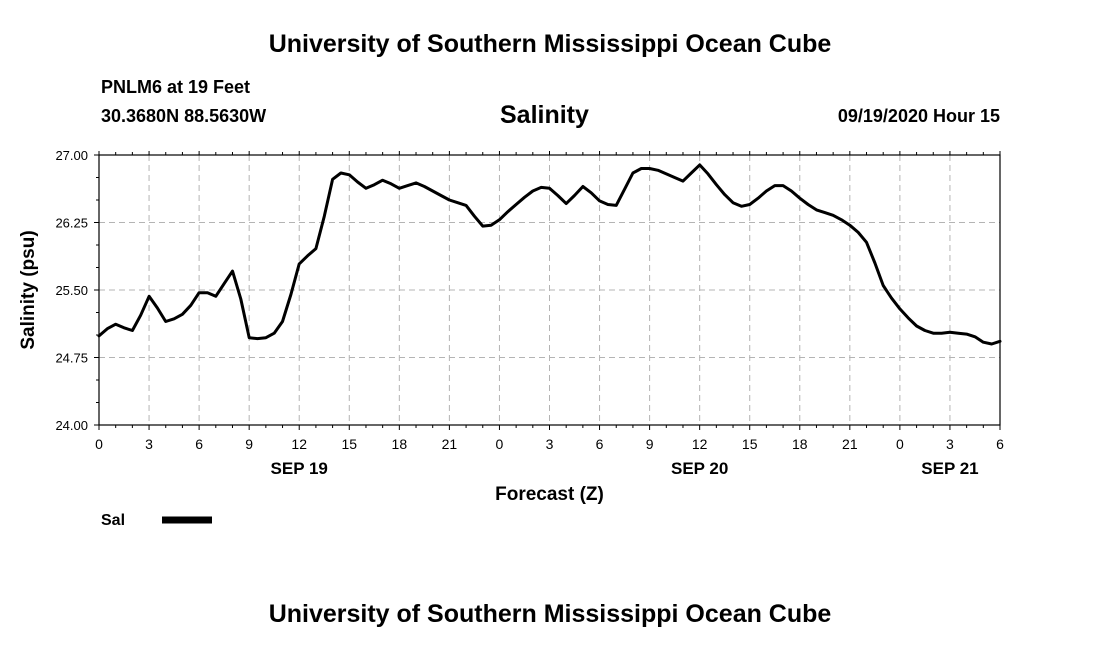  What do you see at coordinates (184, 116) in the screenshot?
I see `station-coordinates: 30.3680N 88.5630W` at bounding box center [184, 116].